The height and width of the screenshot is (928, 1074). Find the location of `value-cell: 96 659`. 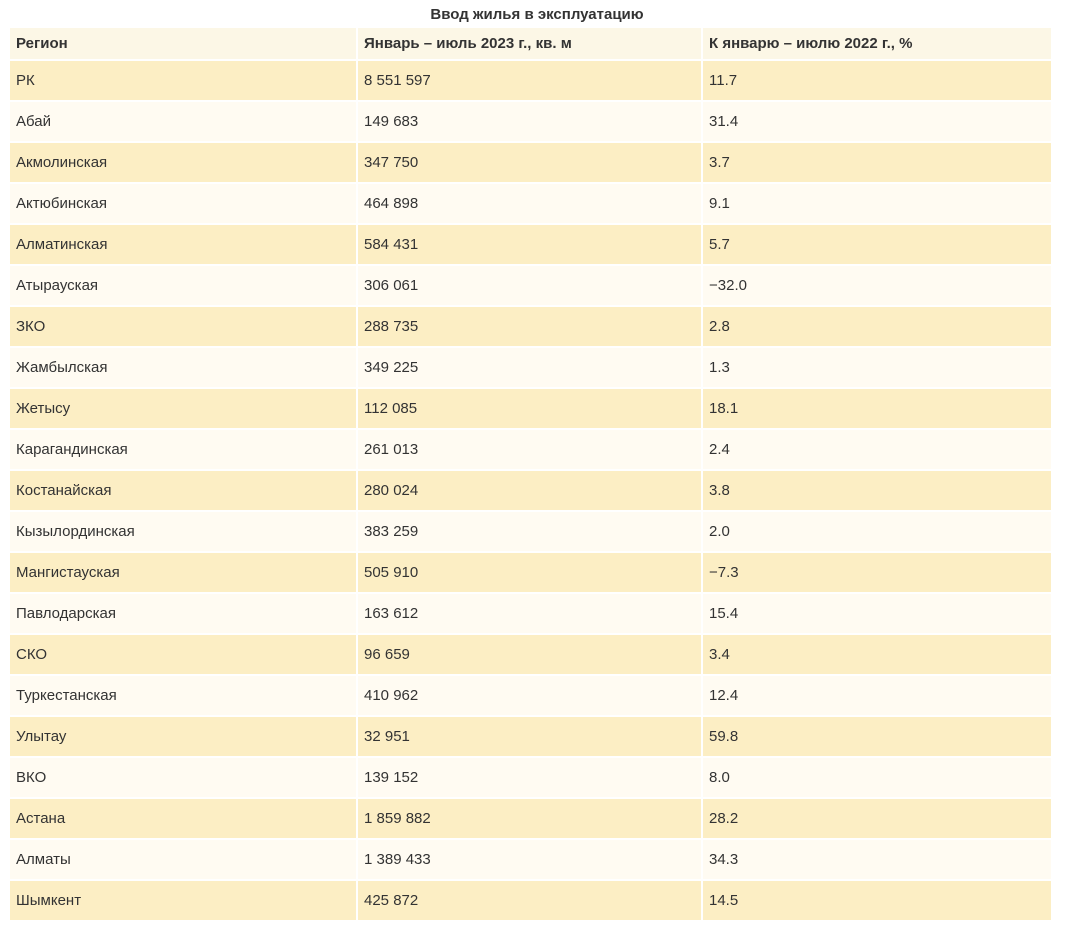

value-cell: 96 659 is located at coordinates (529, 654).